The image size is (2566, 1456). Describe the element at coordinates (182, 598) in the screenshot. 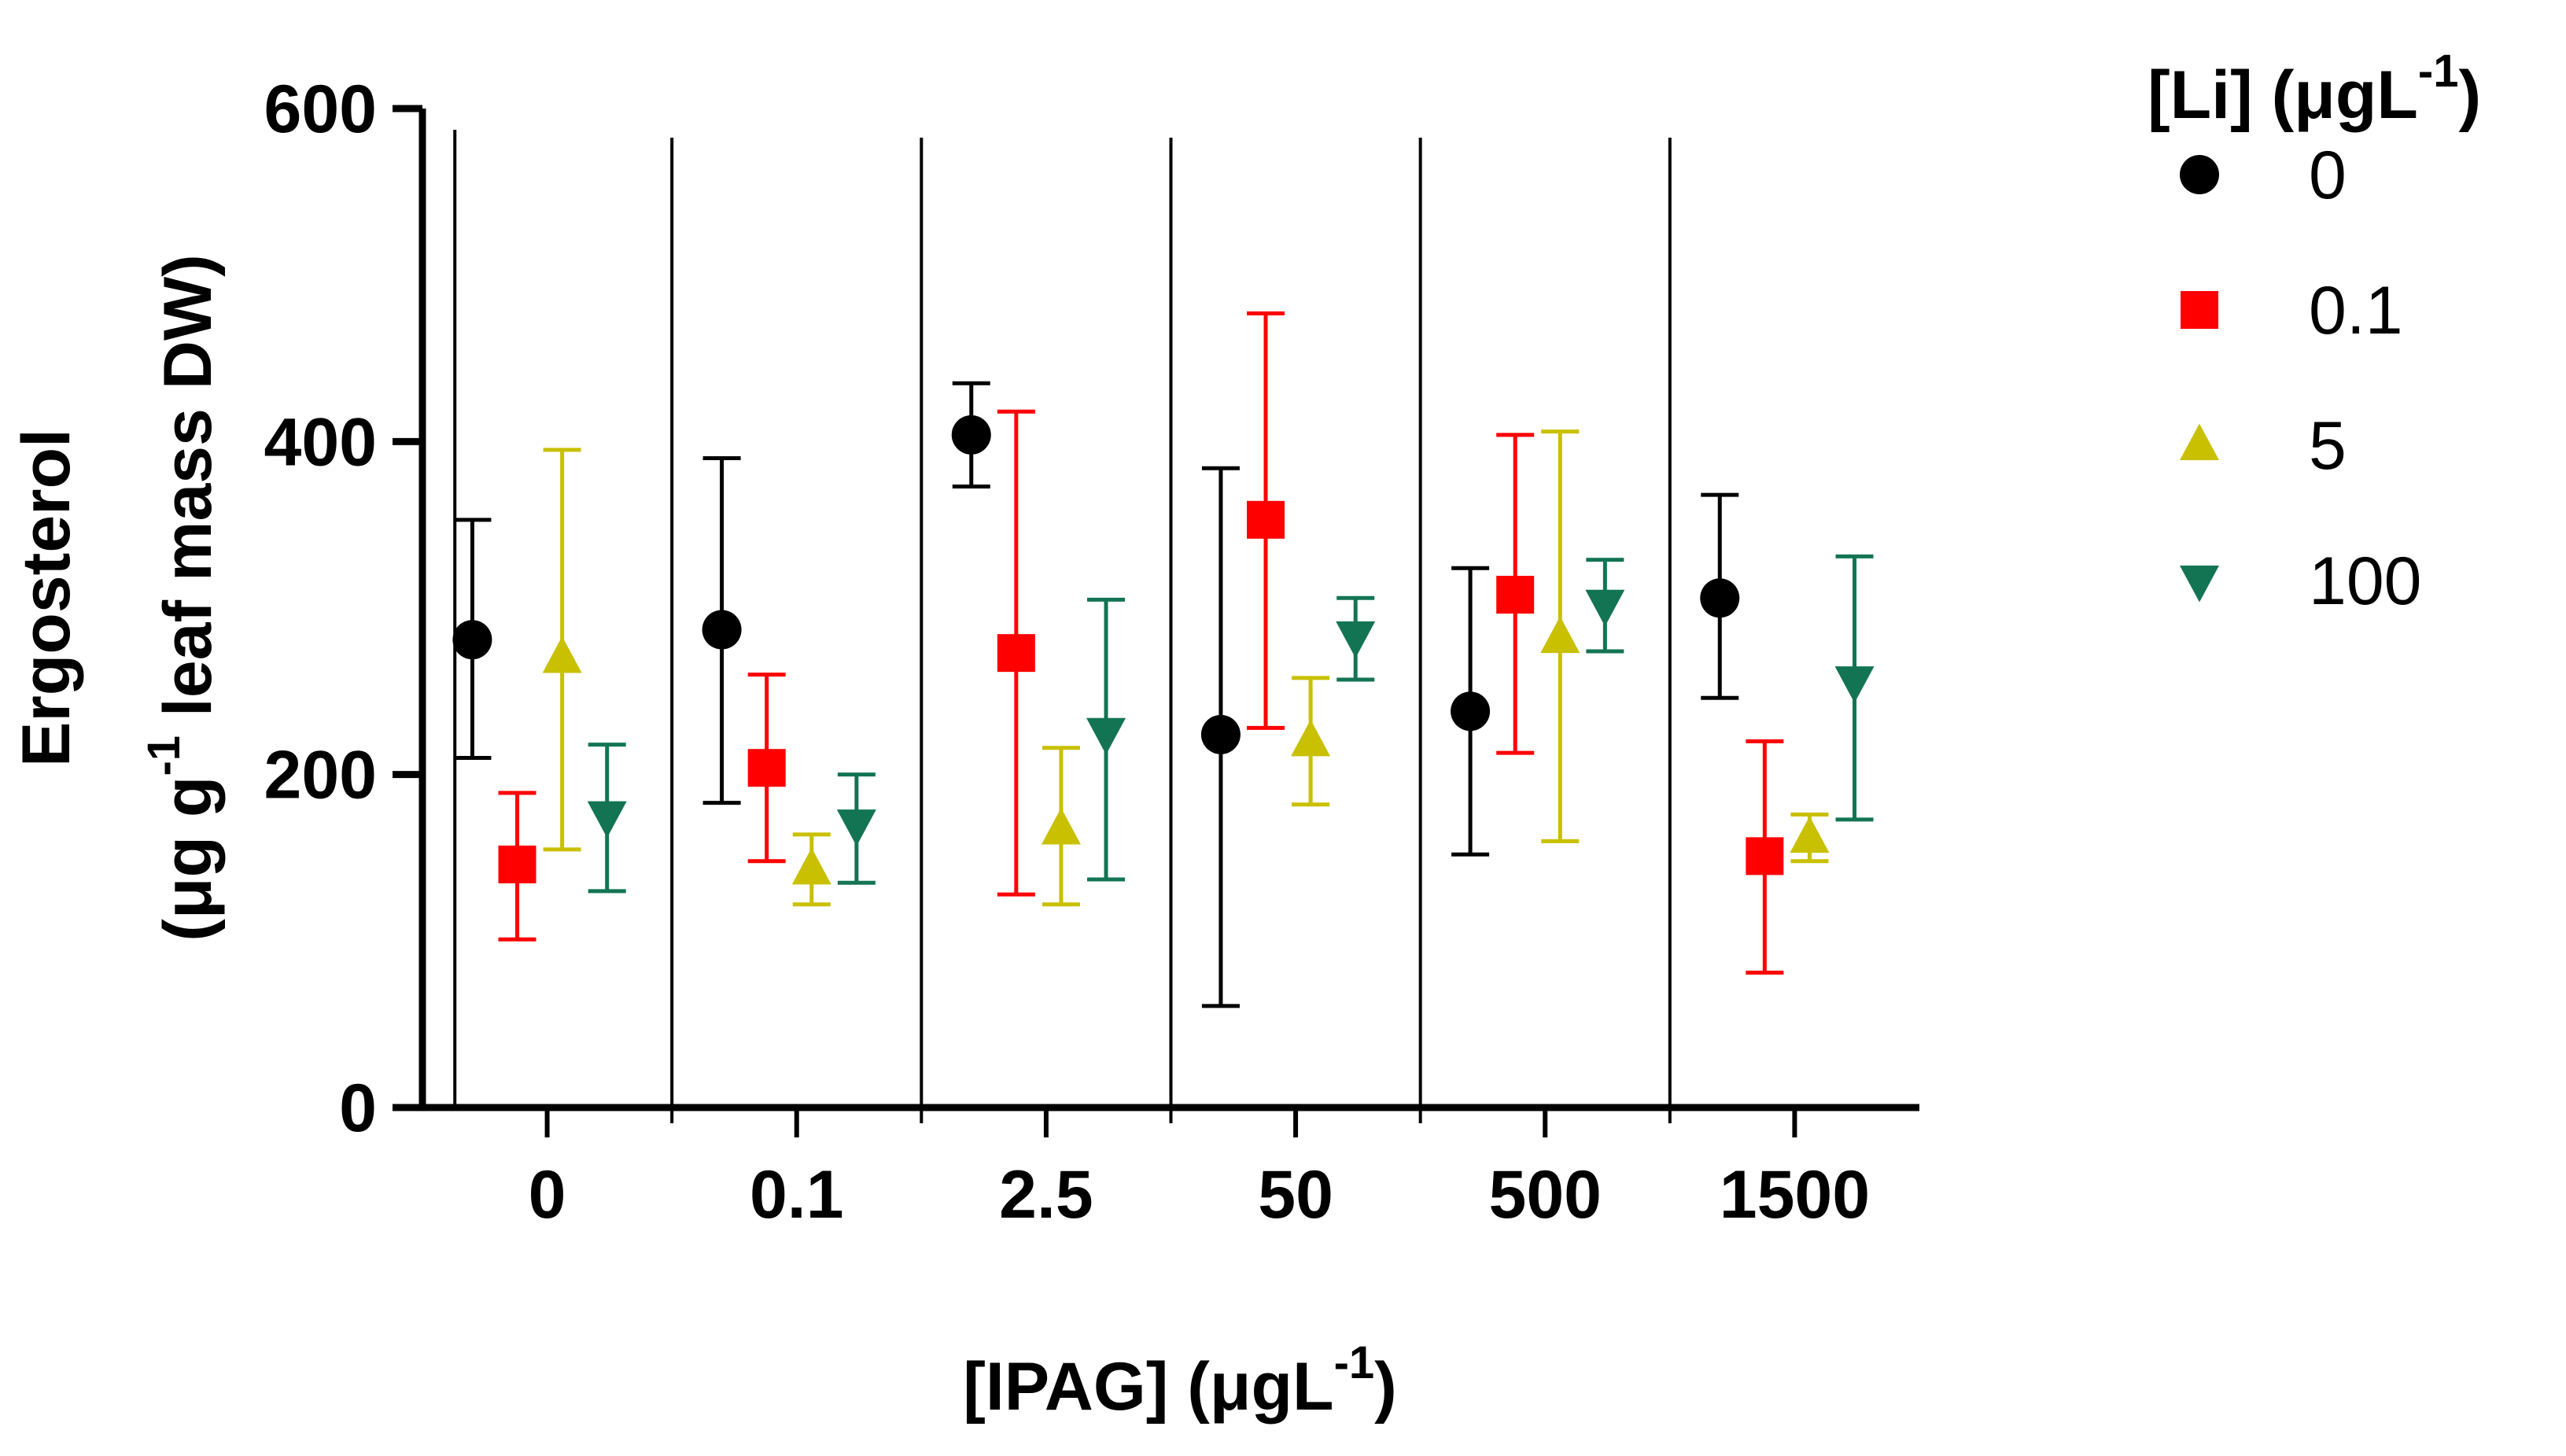

I see `y-axis-title-line2: (μg g-1 leaf mass DW)` at that location.